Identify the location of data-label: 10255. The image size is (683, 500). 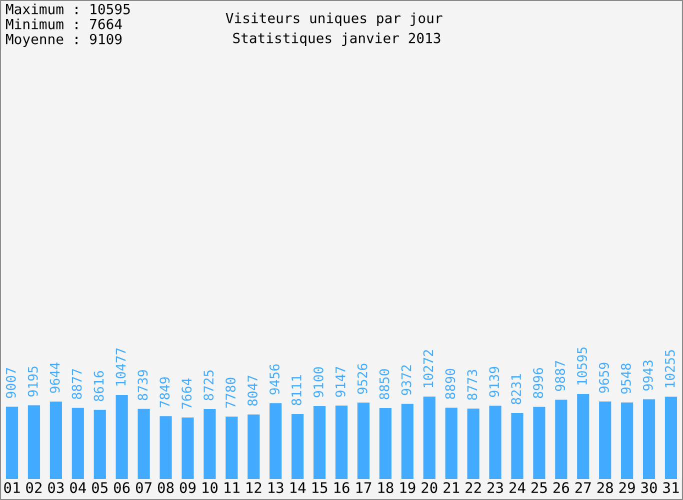
(669, 369).